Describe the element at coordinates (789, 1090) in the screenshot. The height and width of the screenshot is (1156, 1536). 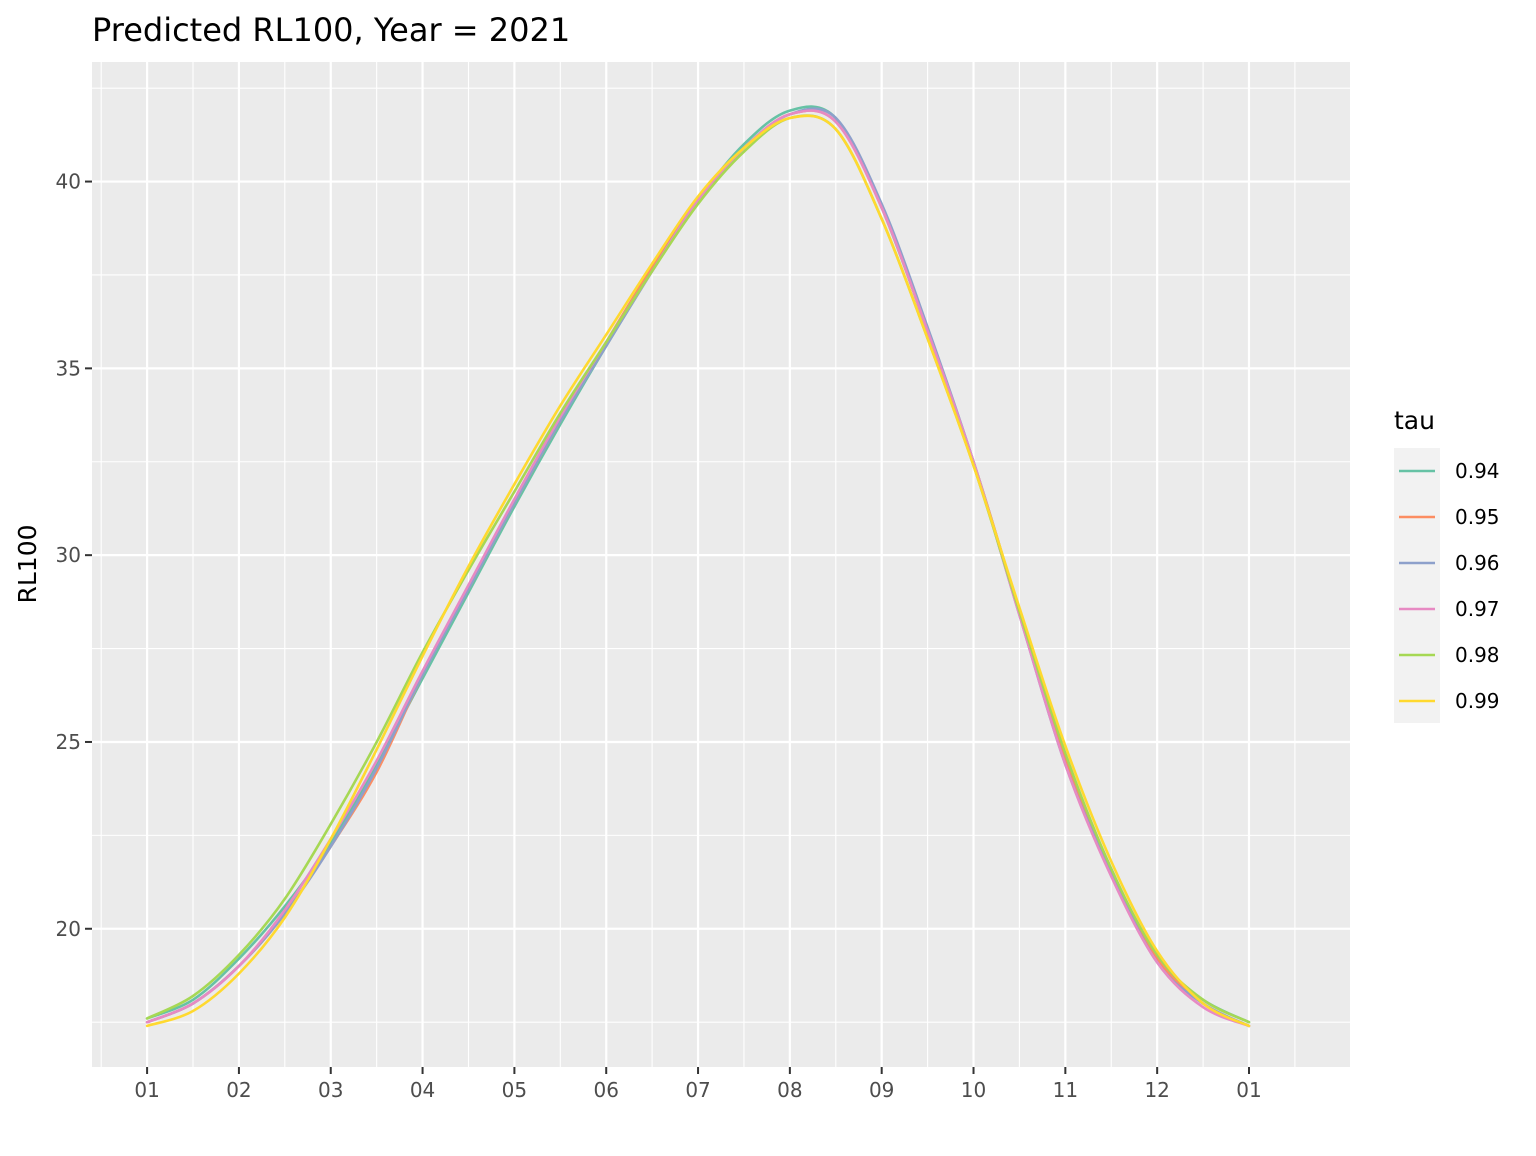
I see `x-tick-label: 08` at that location.